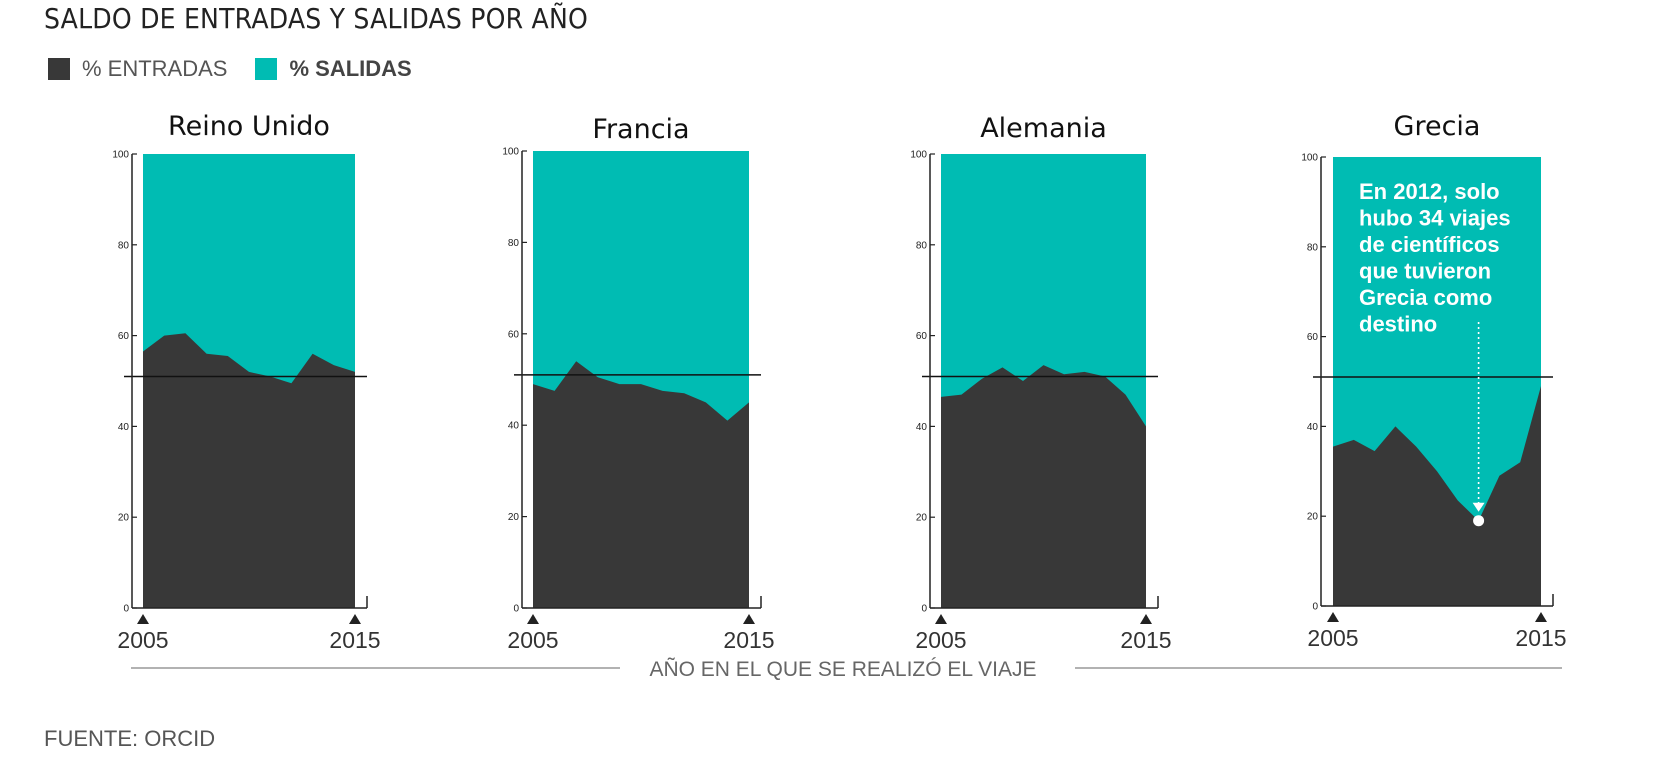 Image resolution: width=1667 pixels, height=767 pixels. I want to click on legend-item-salidas: % SALIDAS, so click(333, 69).